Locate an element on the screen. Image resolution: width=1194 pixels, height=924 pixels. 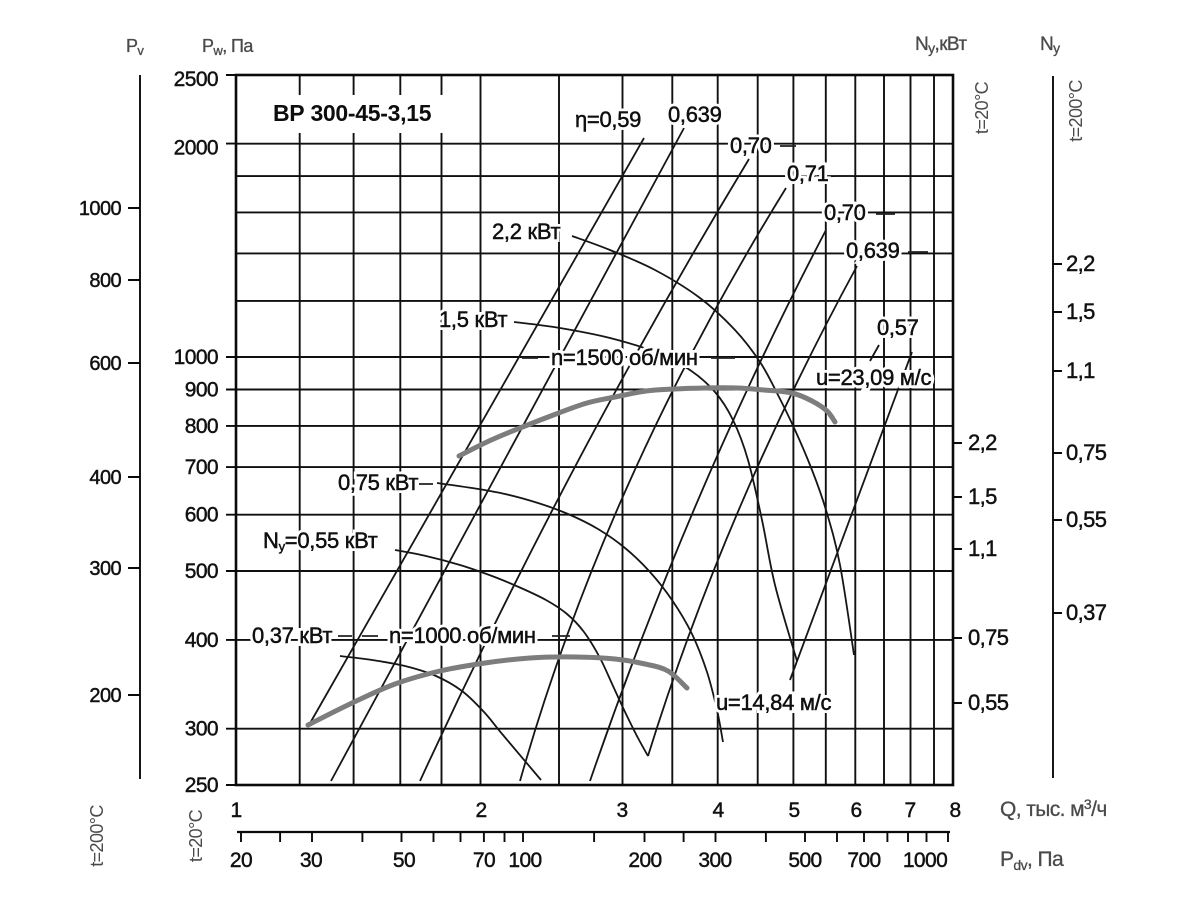
svg-text: Nу,кВт is located at coordinates (941, 45).